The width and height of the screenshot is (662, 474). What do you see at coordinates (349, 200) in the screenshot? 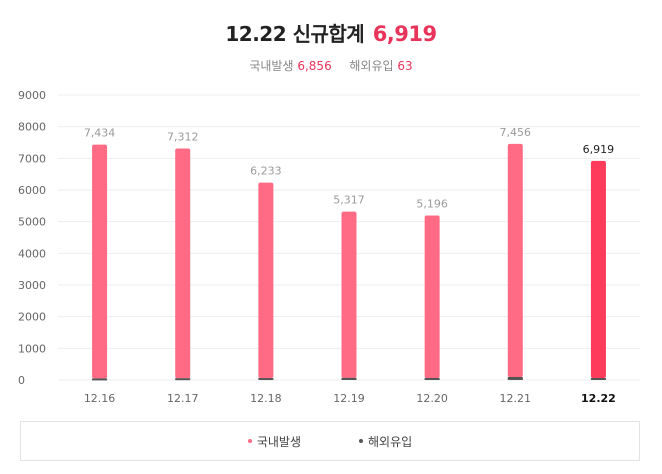
I see `bar-value-label: 5,317` at bounding box center [349, 200].